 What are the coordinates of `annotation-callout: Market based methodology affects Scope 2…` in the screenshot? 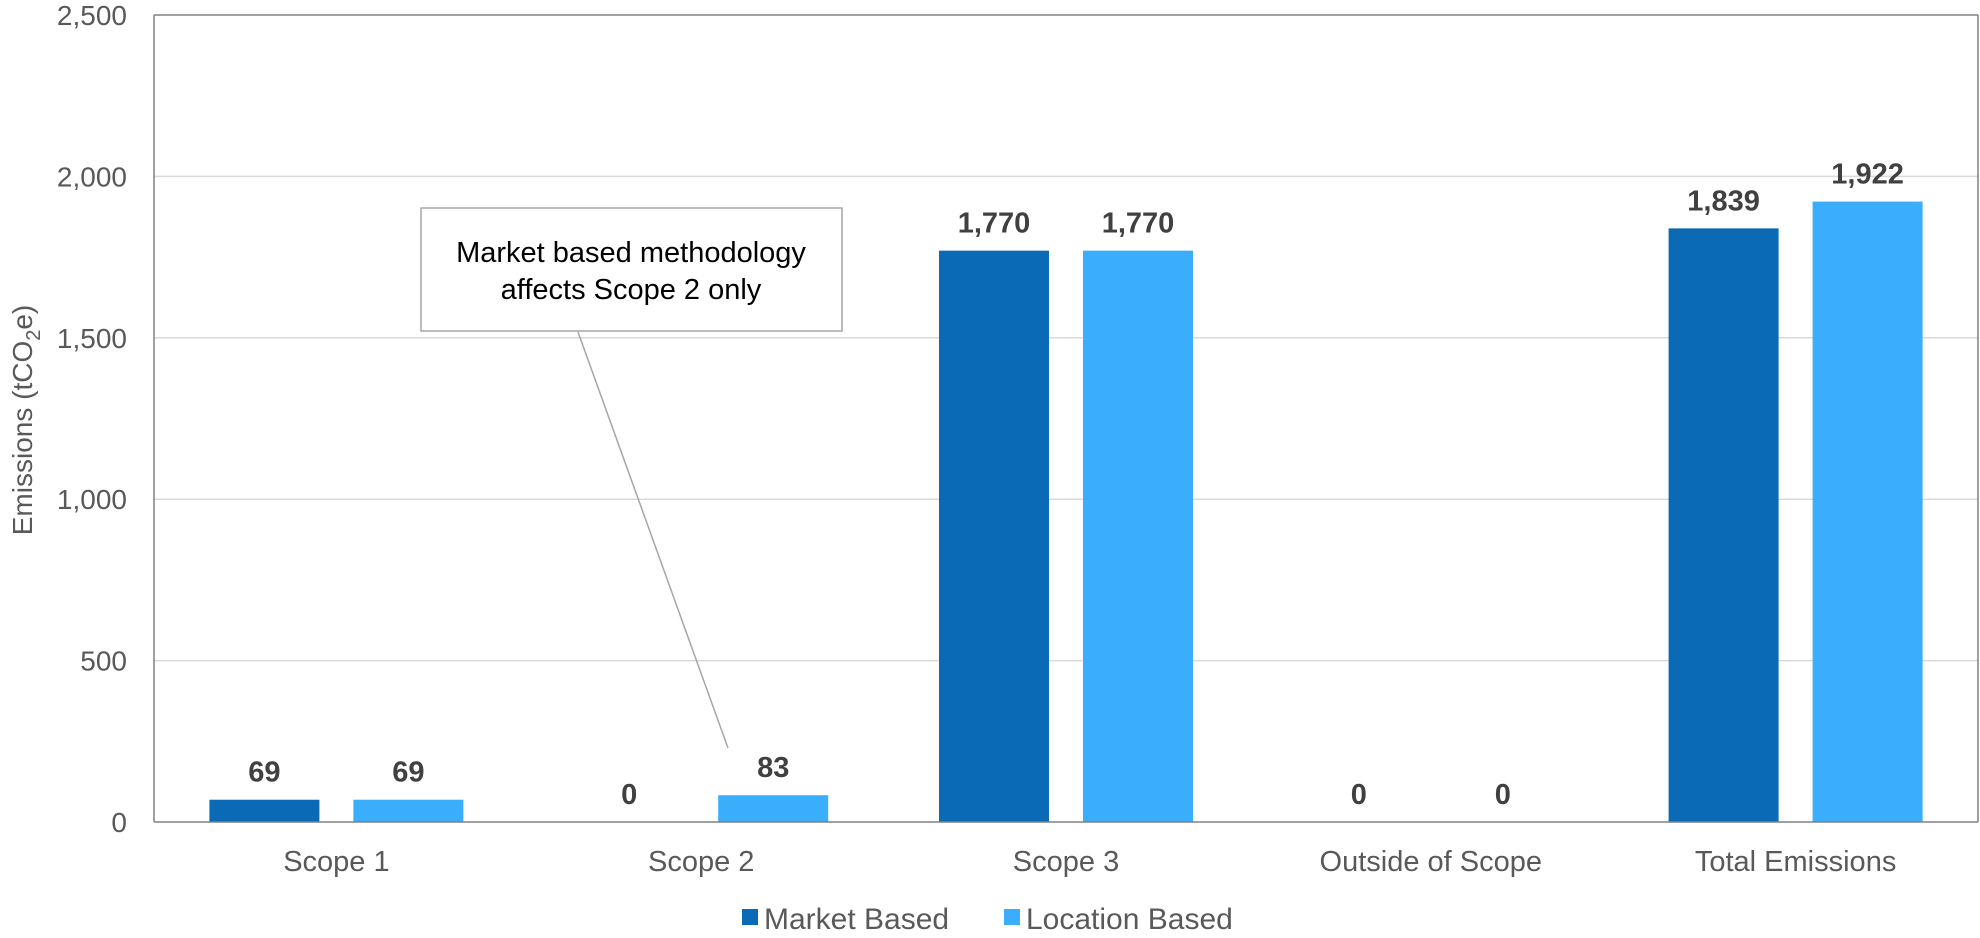 It's located at (631, 478).